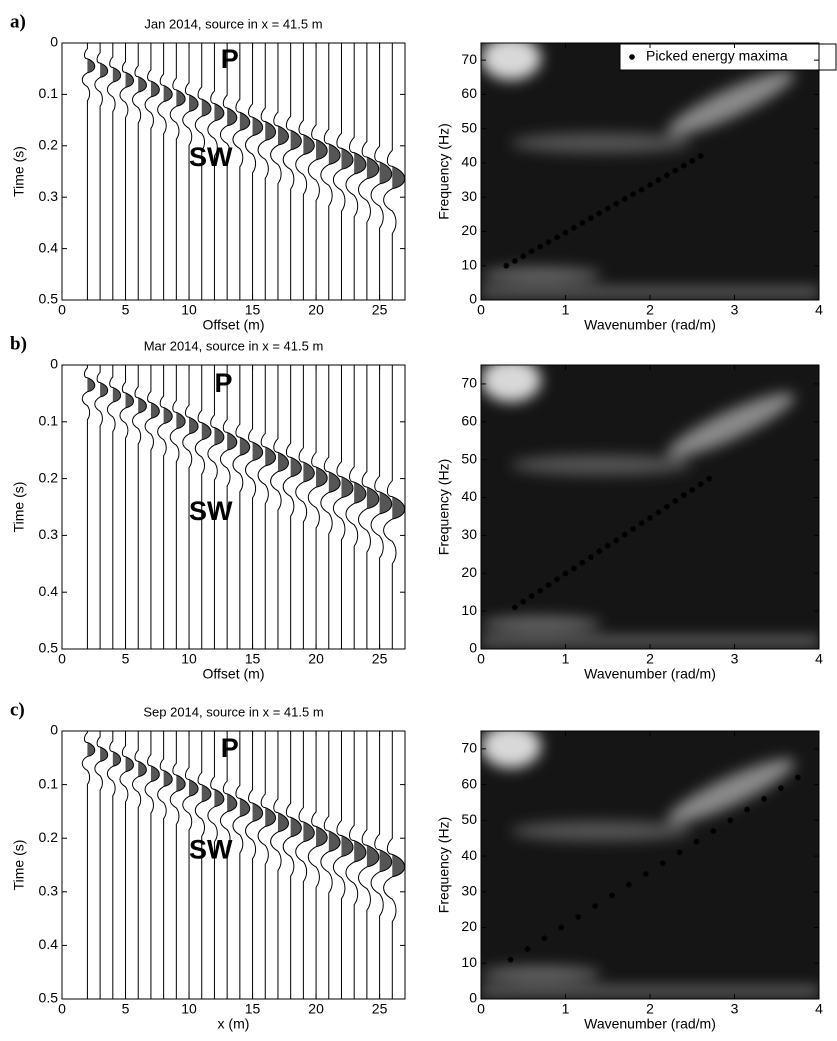 This screenshot has width=837, height=1041. What do you see at coordinates (49, 421) in the screenshot?
I see `y-tick-label: 0.1` at bounding box center [49, 421].